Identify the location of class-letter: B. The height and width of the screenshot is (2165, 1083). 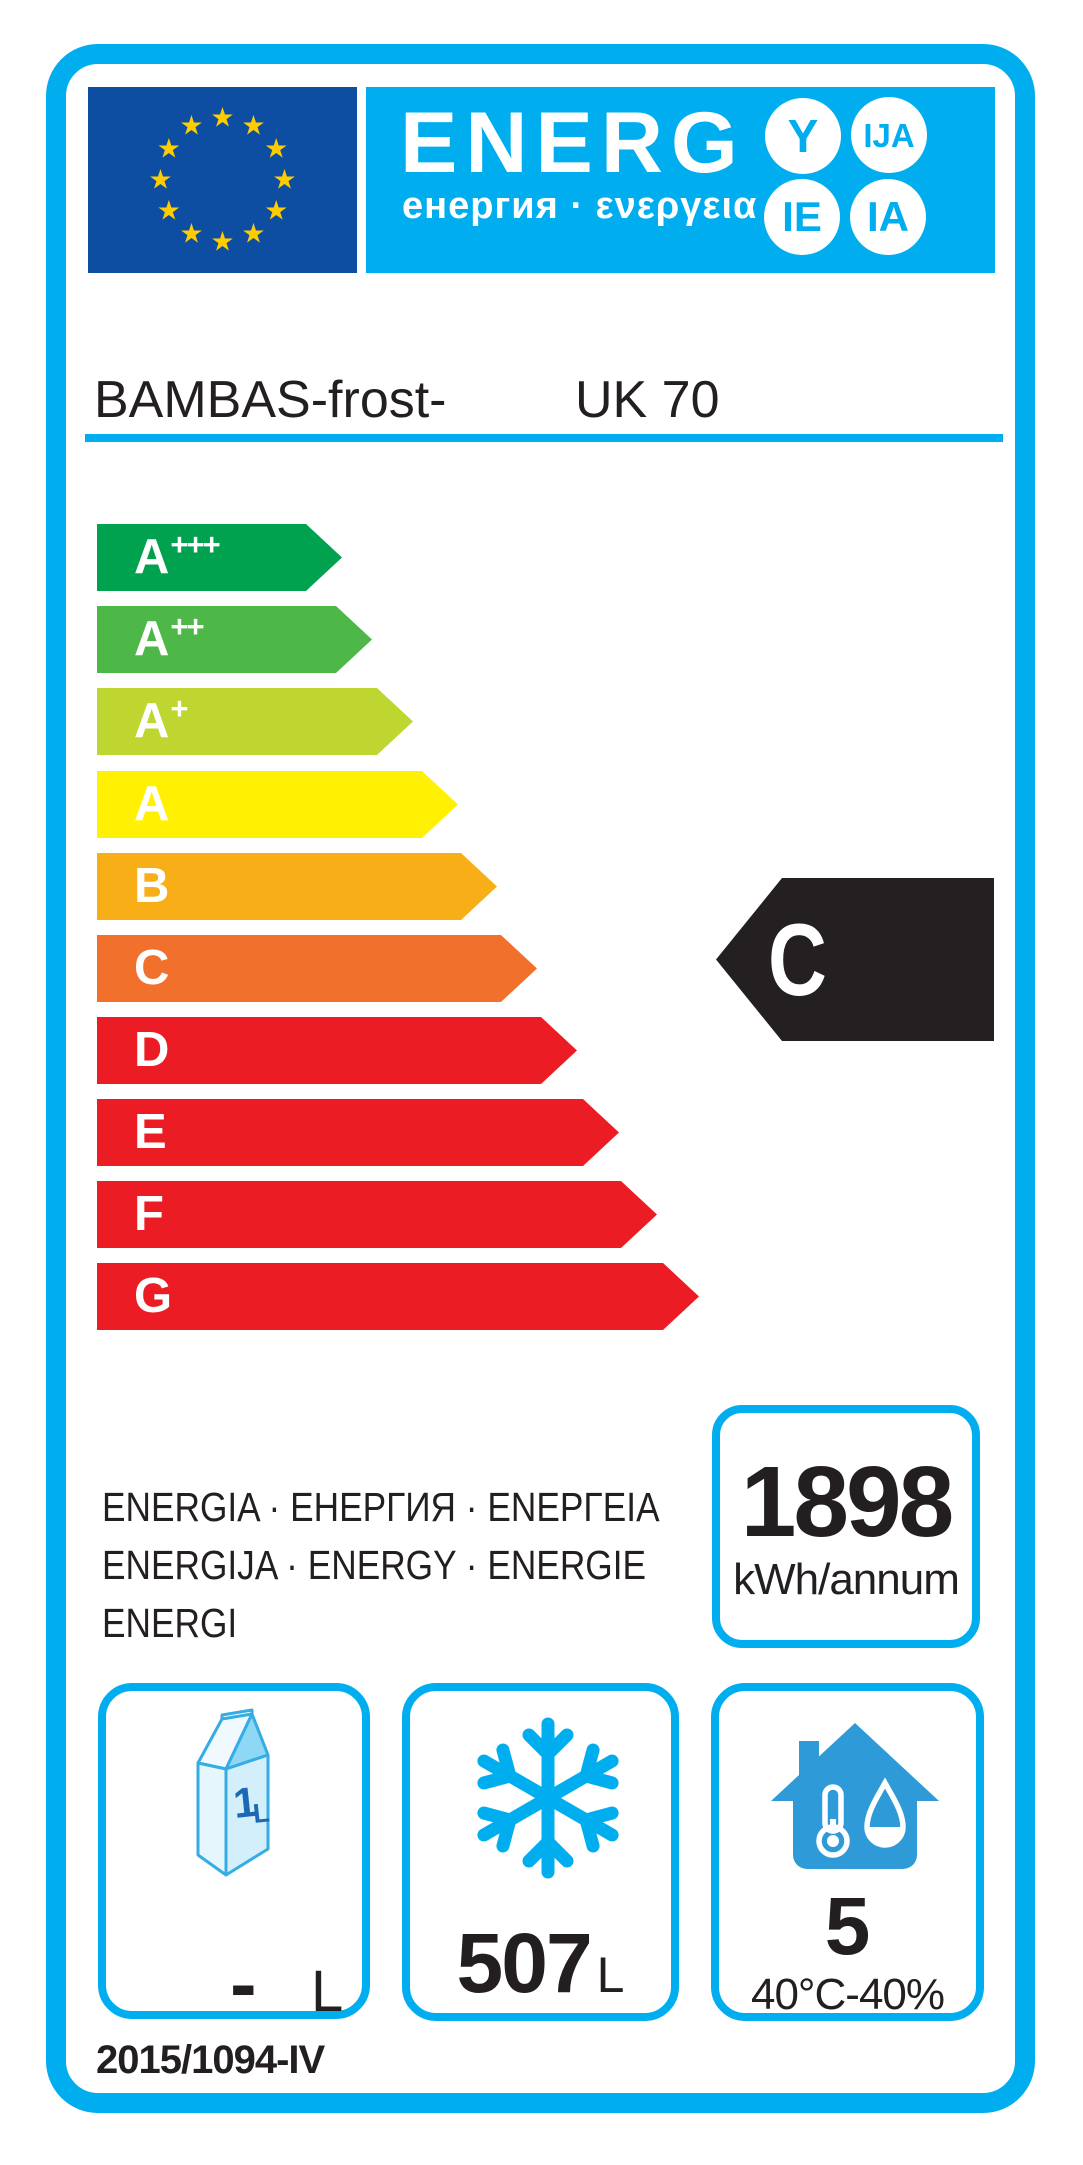
(152, 886).